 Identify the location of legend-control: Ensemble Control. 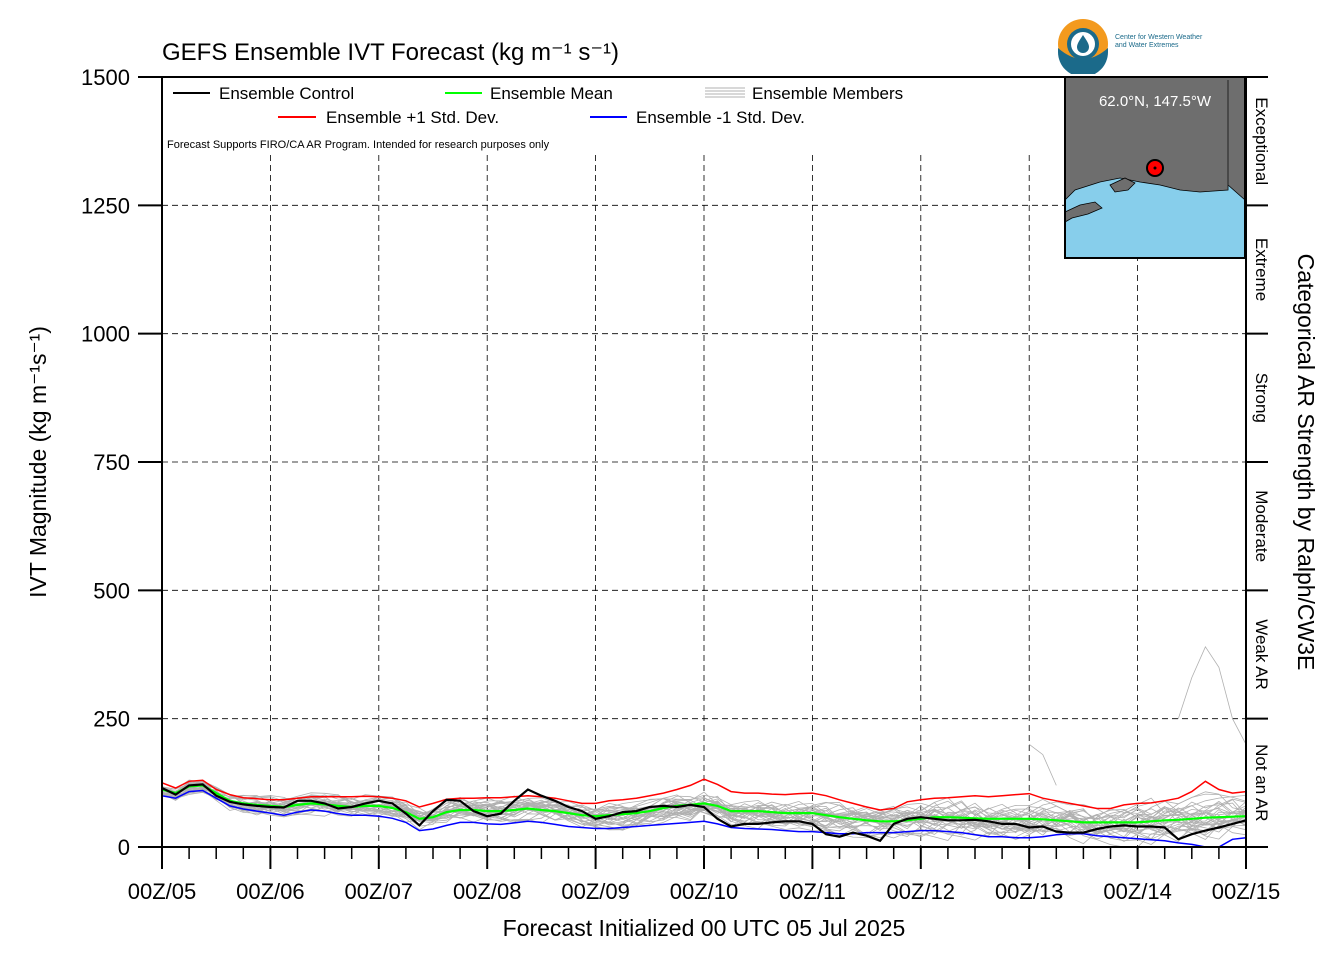
(263, 93).